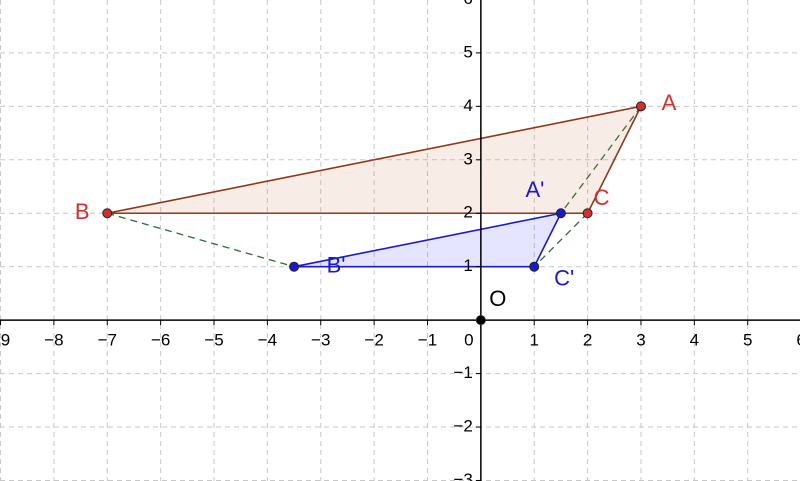 This screenshot has height=481, width=800. I want to click on x-tick-label: 0, so click(468, 340).